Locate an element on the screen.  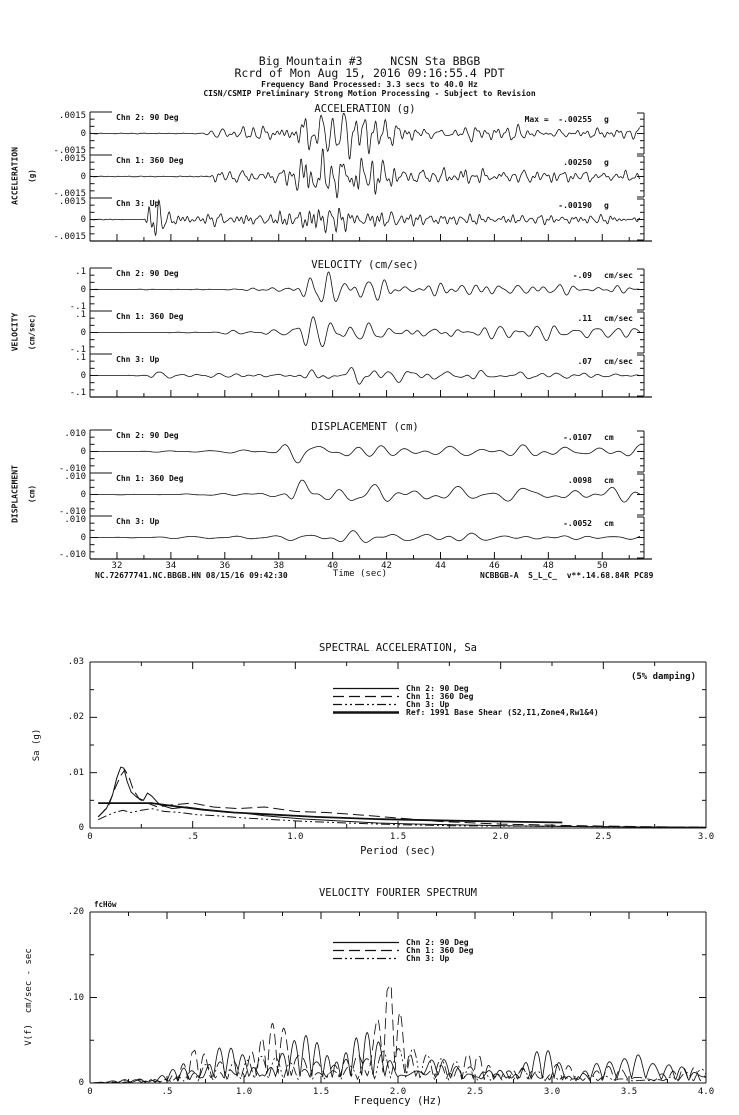
displacement-side-label: DISPLACEMENT is located at coordinates (15, 494).